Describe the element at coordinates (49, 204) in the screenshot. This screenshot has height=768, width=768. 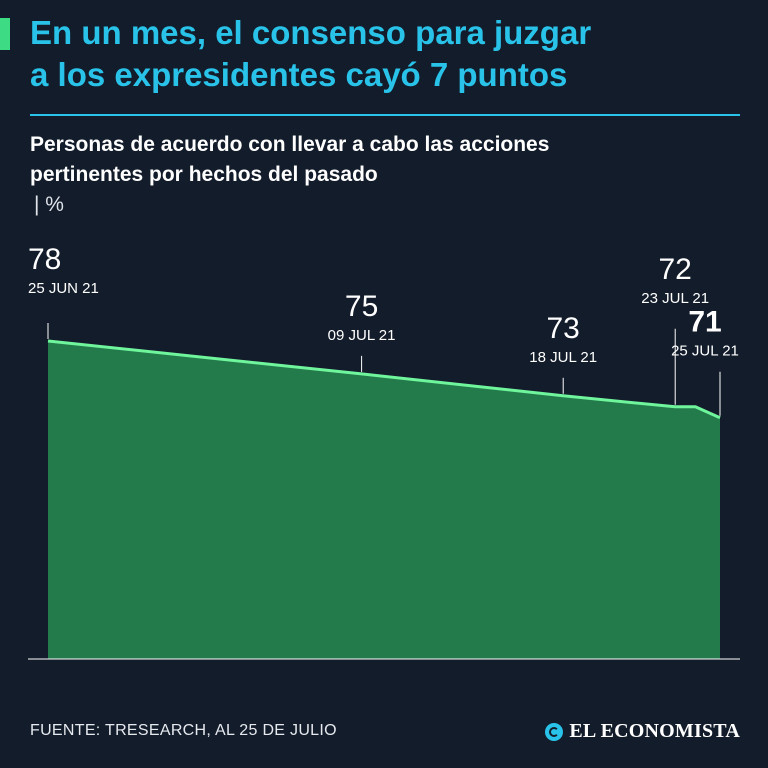
I see `unit-label: | %` at that location.